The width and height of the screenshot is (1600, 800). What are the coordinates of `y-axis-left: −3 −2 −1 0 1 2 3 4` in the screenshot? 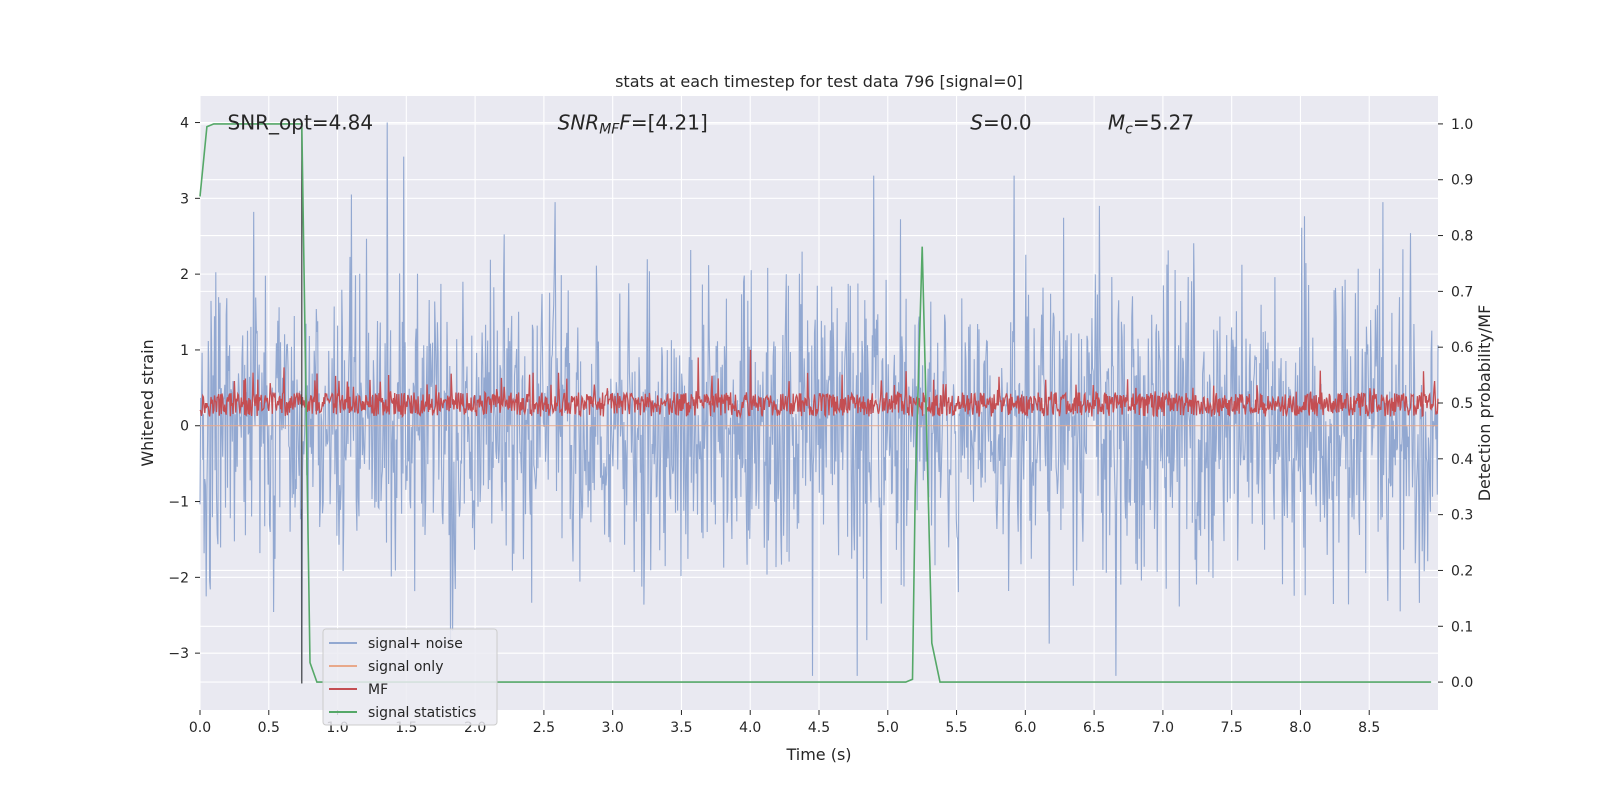 It's located at (184, 389).